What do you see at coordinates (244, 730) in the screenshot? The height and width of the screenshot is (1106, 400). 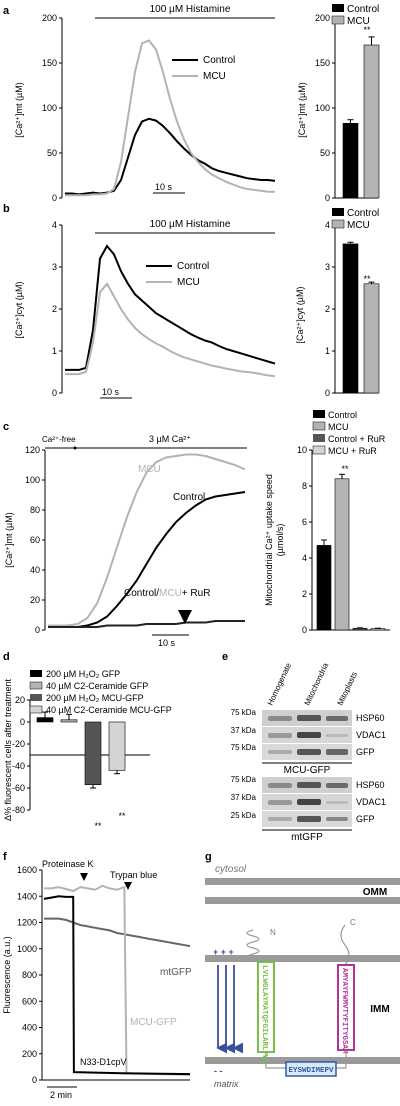 I see `kda-e-1: 37 kDa` at bounding box center [244, 730].